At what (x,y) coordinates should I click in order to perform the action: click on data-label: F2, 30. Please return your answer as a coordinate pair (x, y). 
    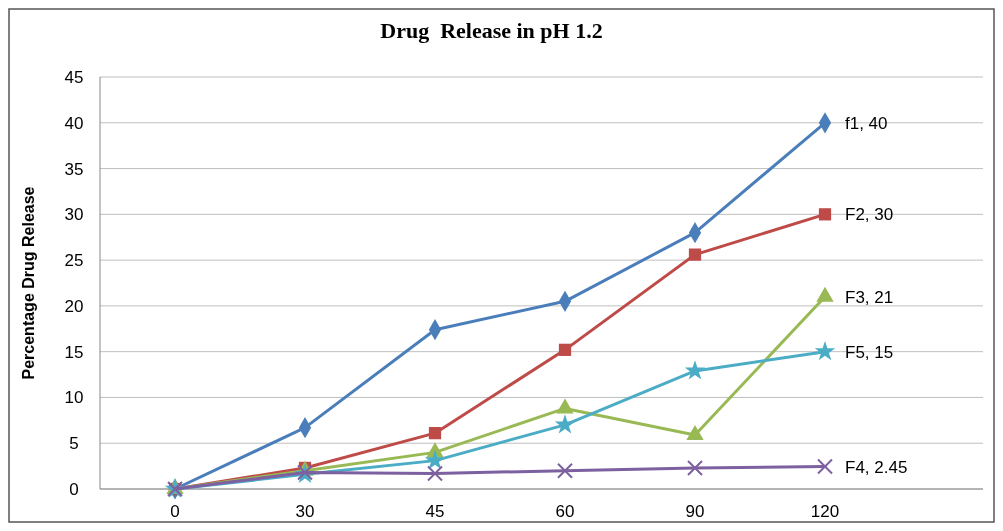
    Looking at the image, I should click on (869, 215).